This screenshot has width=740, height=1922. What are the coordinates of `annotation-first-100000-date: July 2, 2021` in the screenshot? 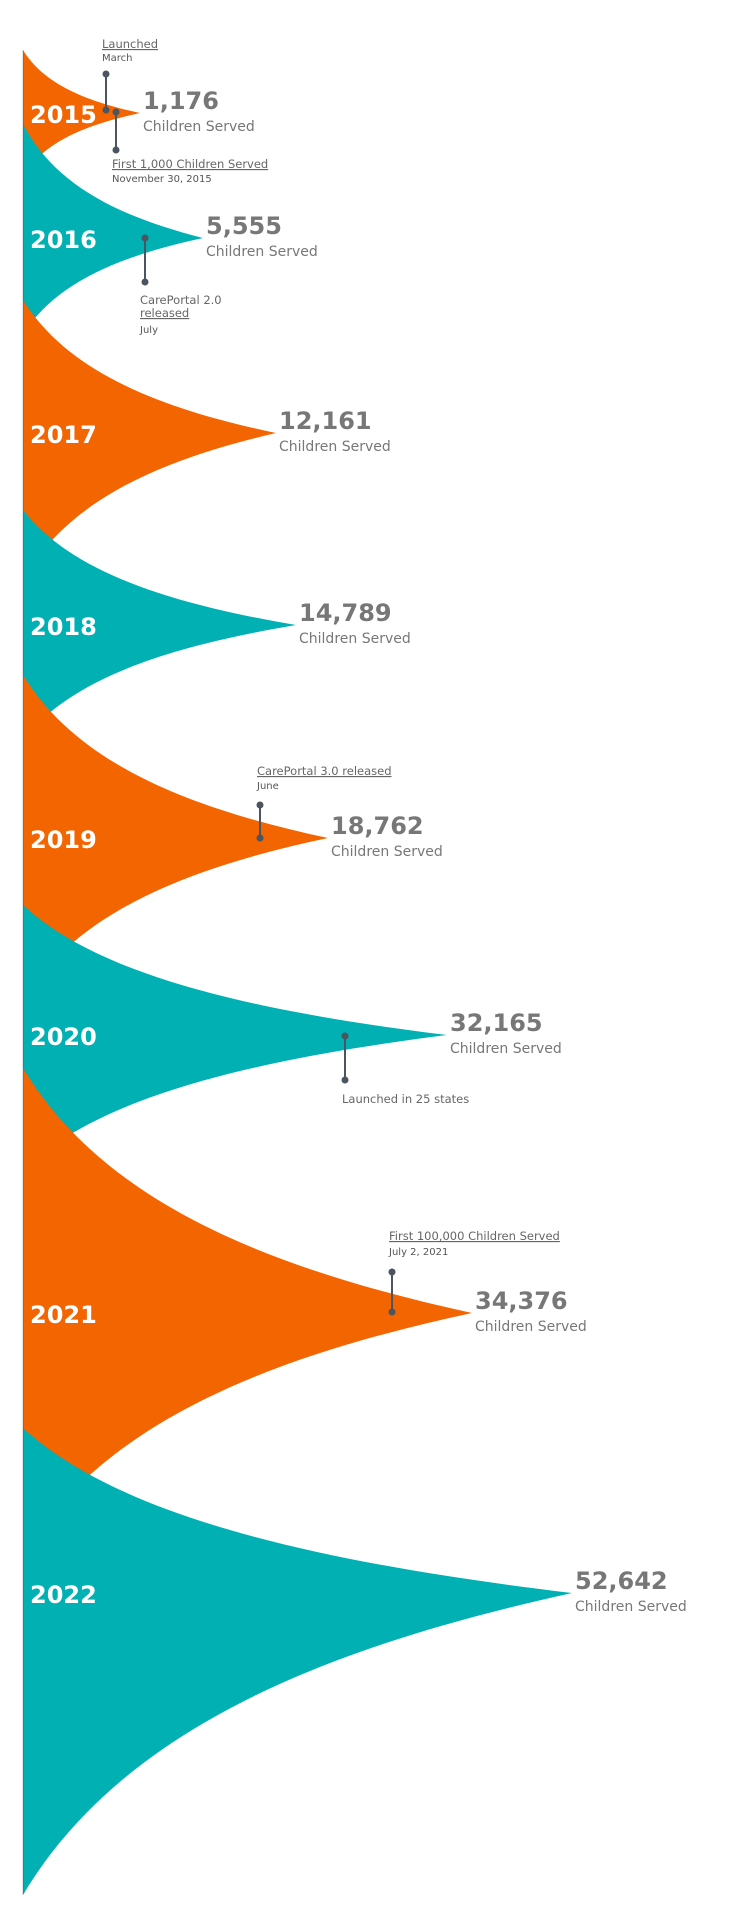 It's located at (418, 1252).